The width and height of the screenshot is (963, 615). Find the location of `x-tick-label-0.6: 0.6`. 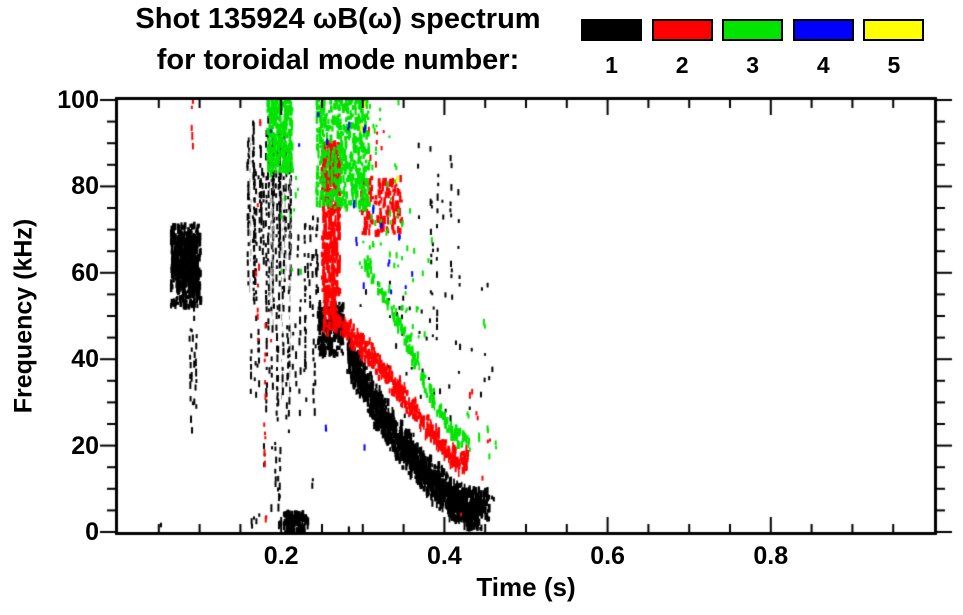

x-tick-label-0.6: 0.6 is located at coordinates (607, 556).